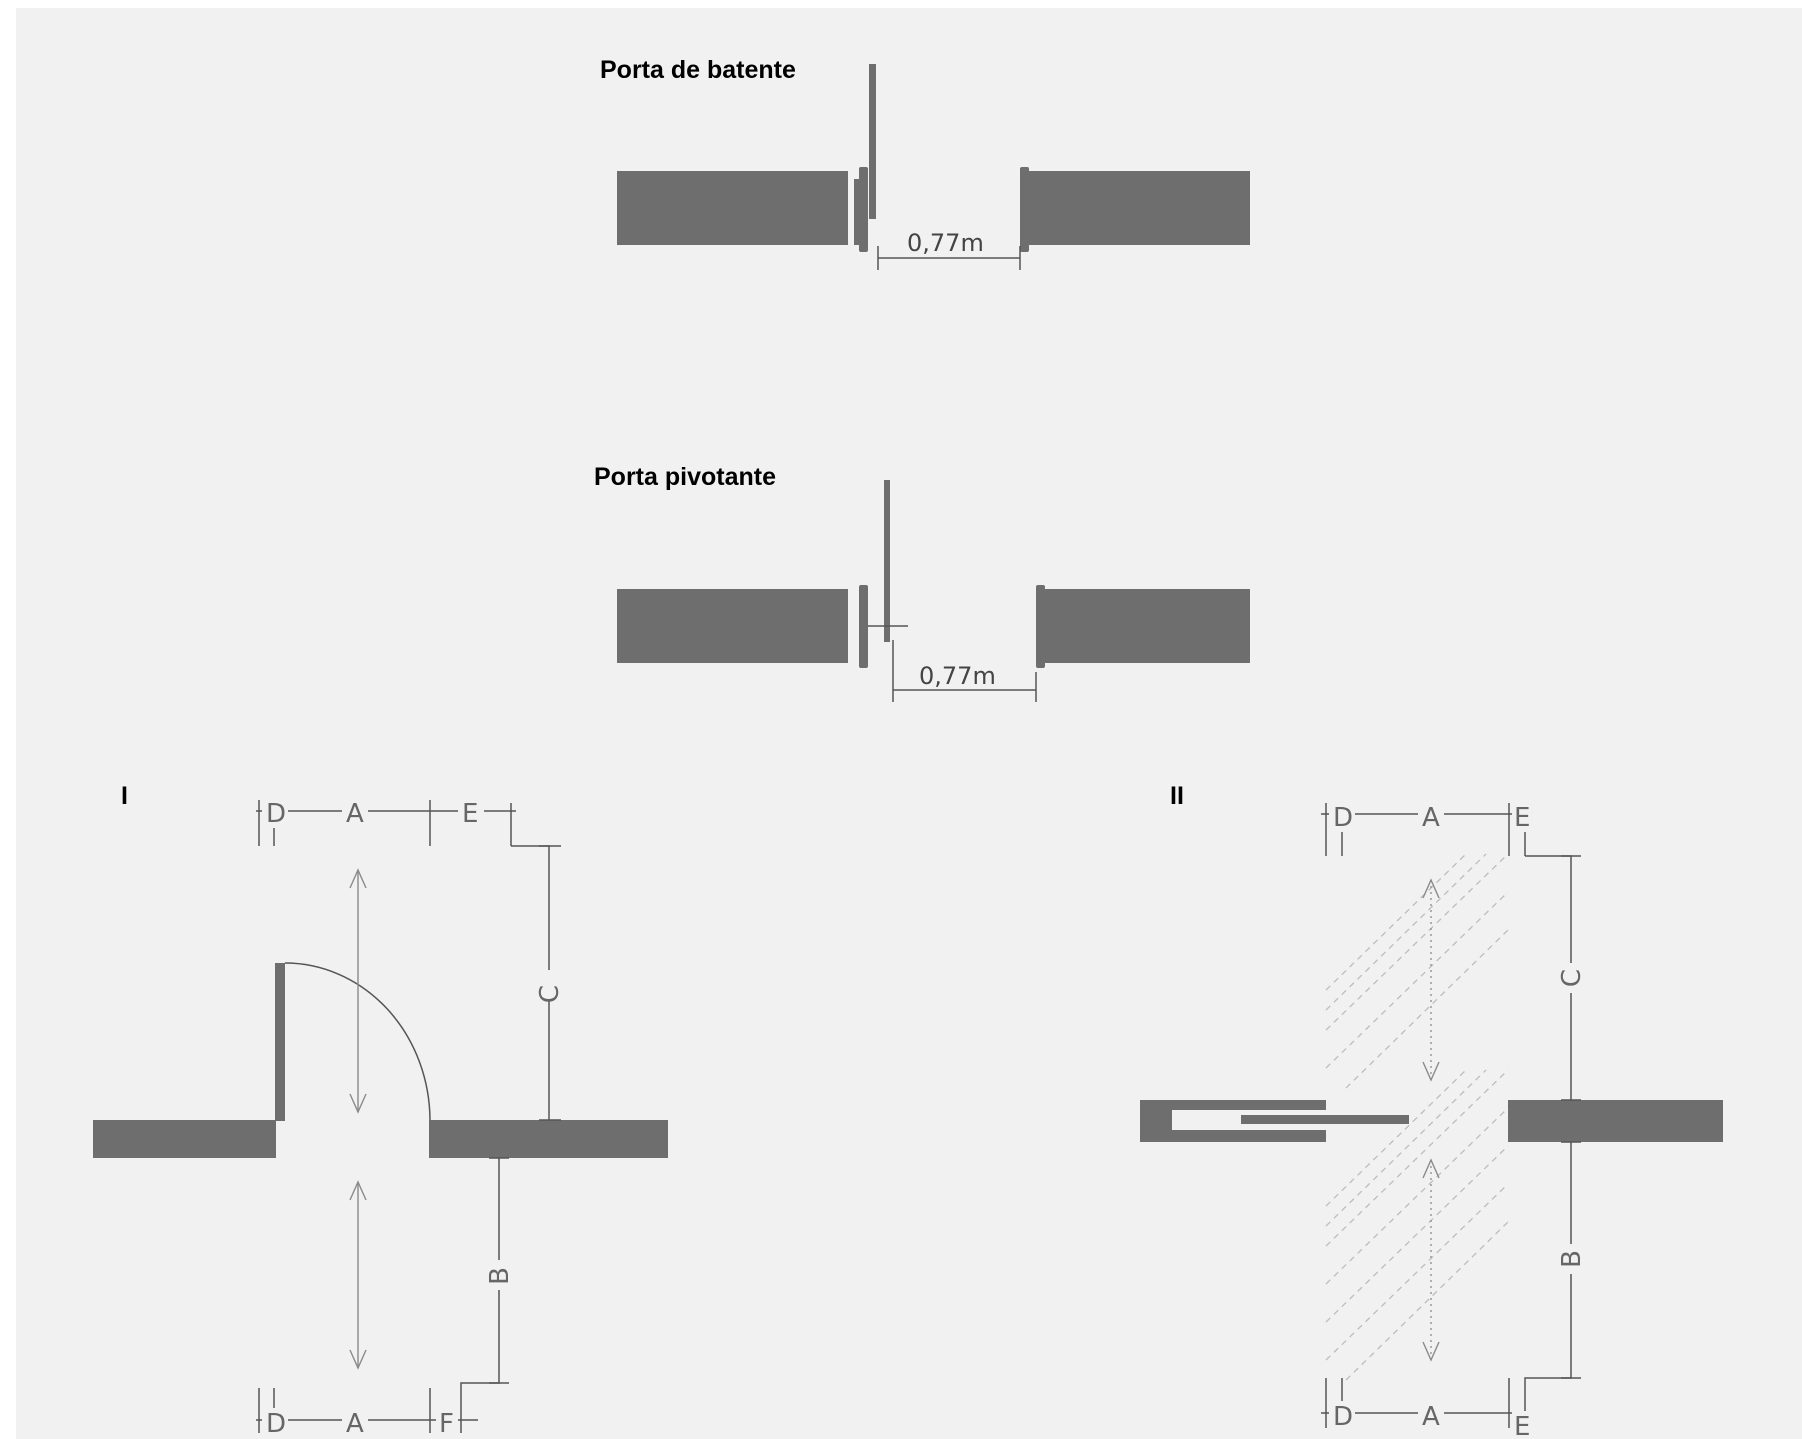 This screenshot has height=1439, width=1802. Describe the element at coordinates (857, 212) in the screenshot. I see `left-jamb` at that location.